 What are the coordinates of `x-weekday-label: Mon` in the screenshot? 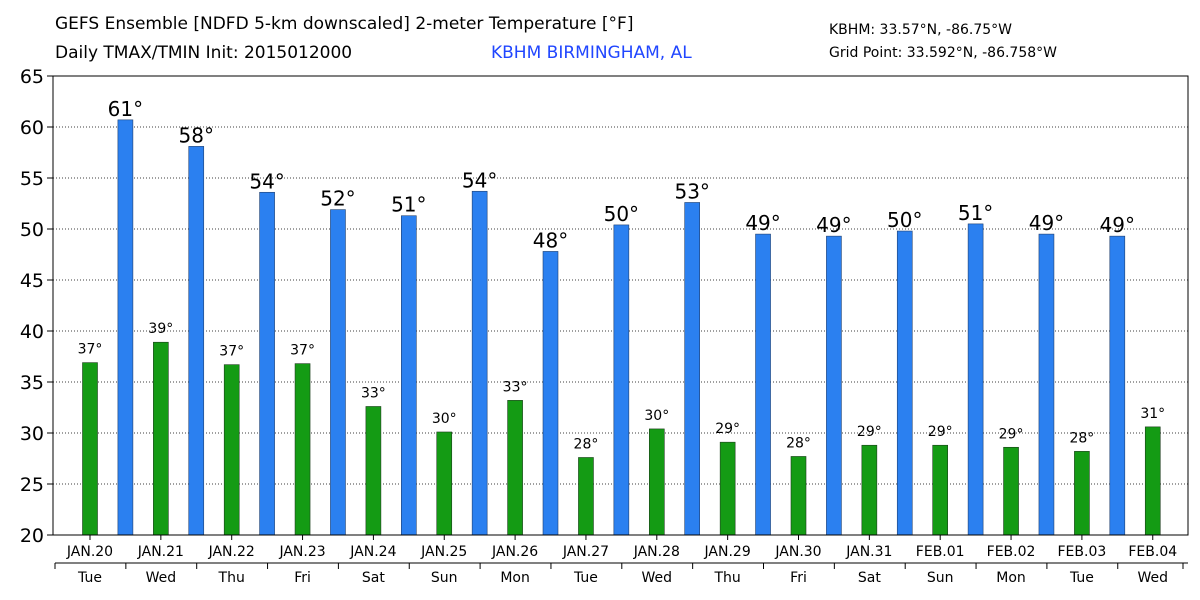 It's located at (515, 578).